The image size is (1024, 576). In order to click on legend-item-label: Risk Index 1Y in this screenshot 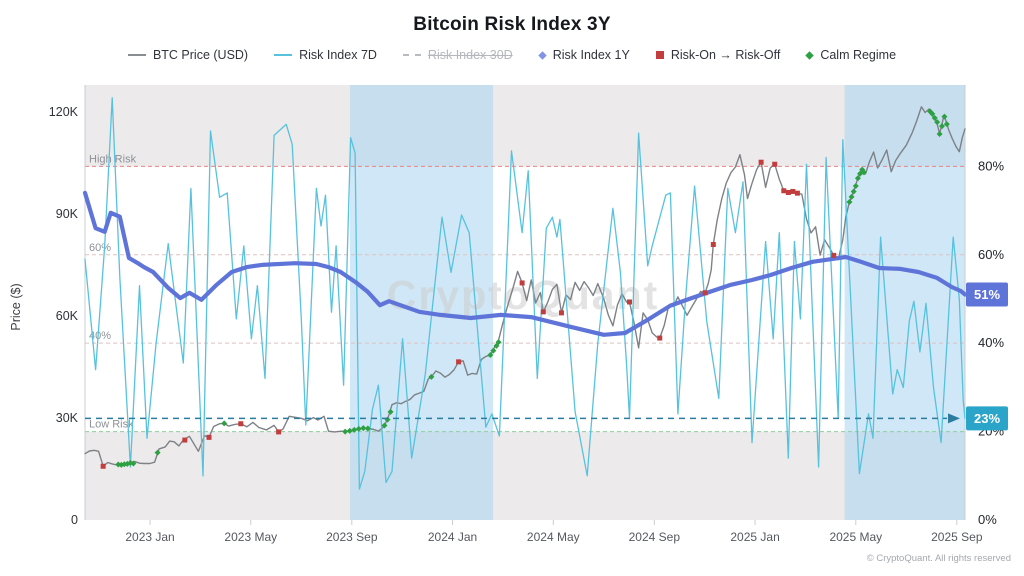, I will do `click(591, 55)`.